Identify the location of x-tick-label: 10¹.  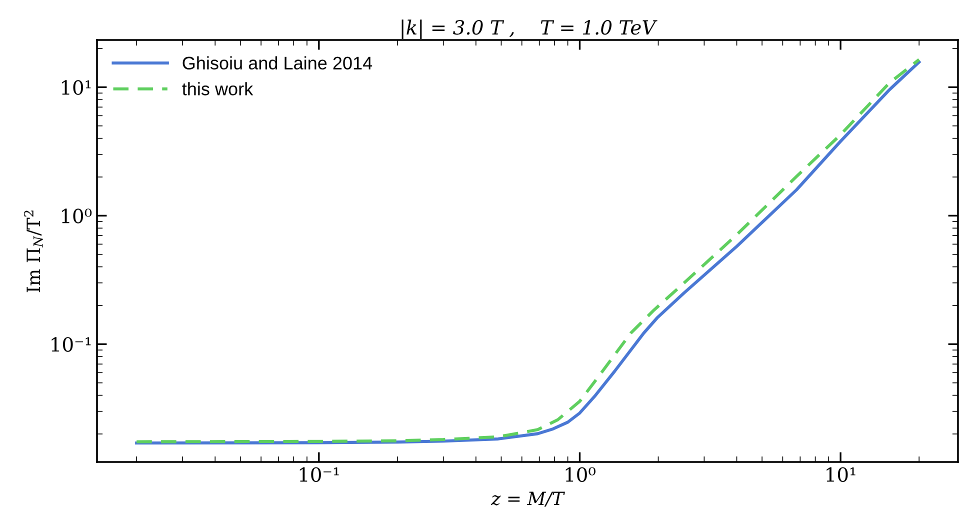
(841, 474).